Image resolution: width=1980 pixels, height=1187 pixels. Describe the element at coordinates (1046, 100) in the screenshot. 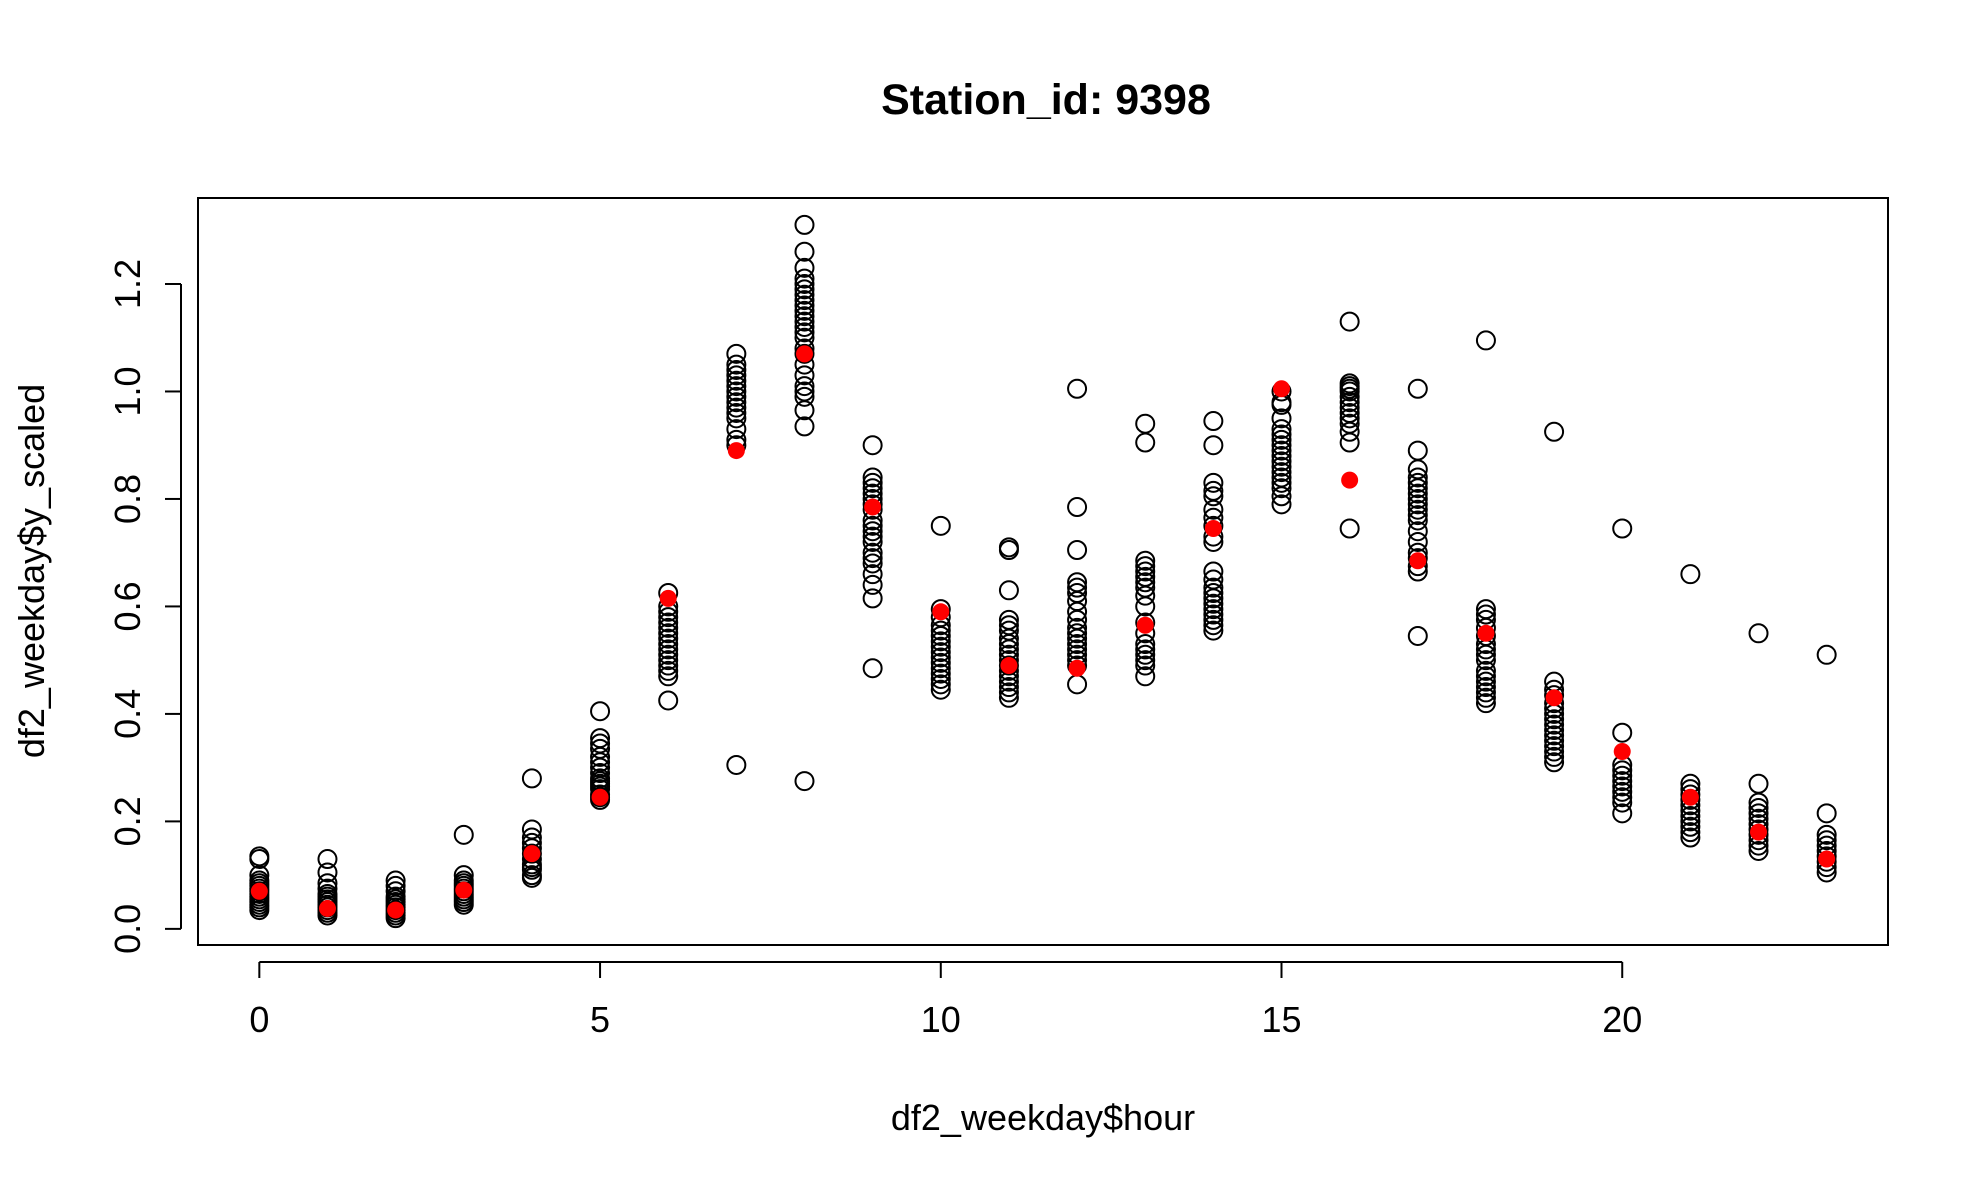

I see `chart-title: Station_id: 9398` at that location.